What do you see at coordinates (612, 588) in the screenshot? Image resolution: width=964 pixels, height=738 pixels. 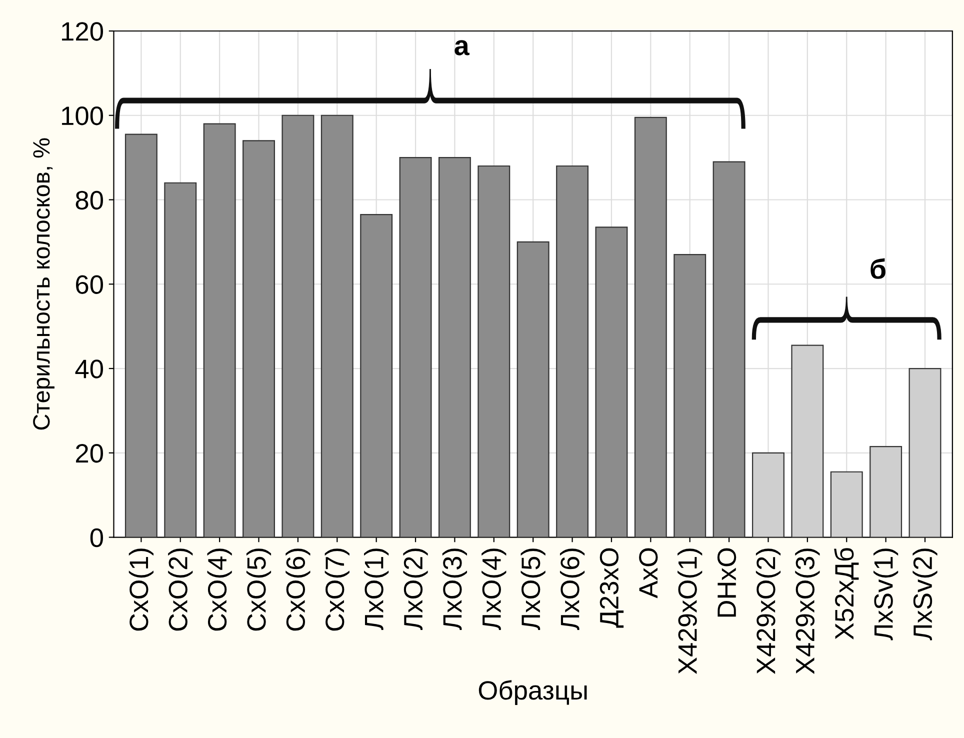 I see `x-tick-label: Д23xO` at bounding box center [612, 588].